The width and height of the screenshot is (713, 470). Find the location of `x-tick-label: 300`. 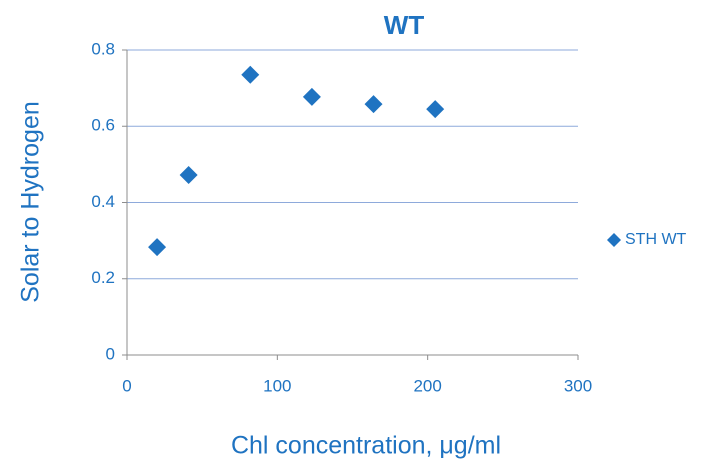

x-tick-label: 300 is located at coordinates (578, 385).